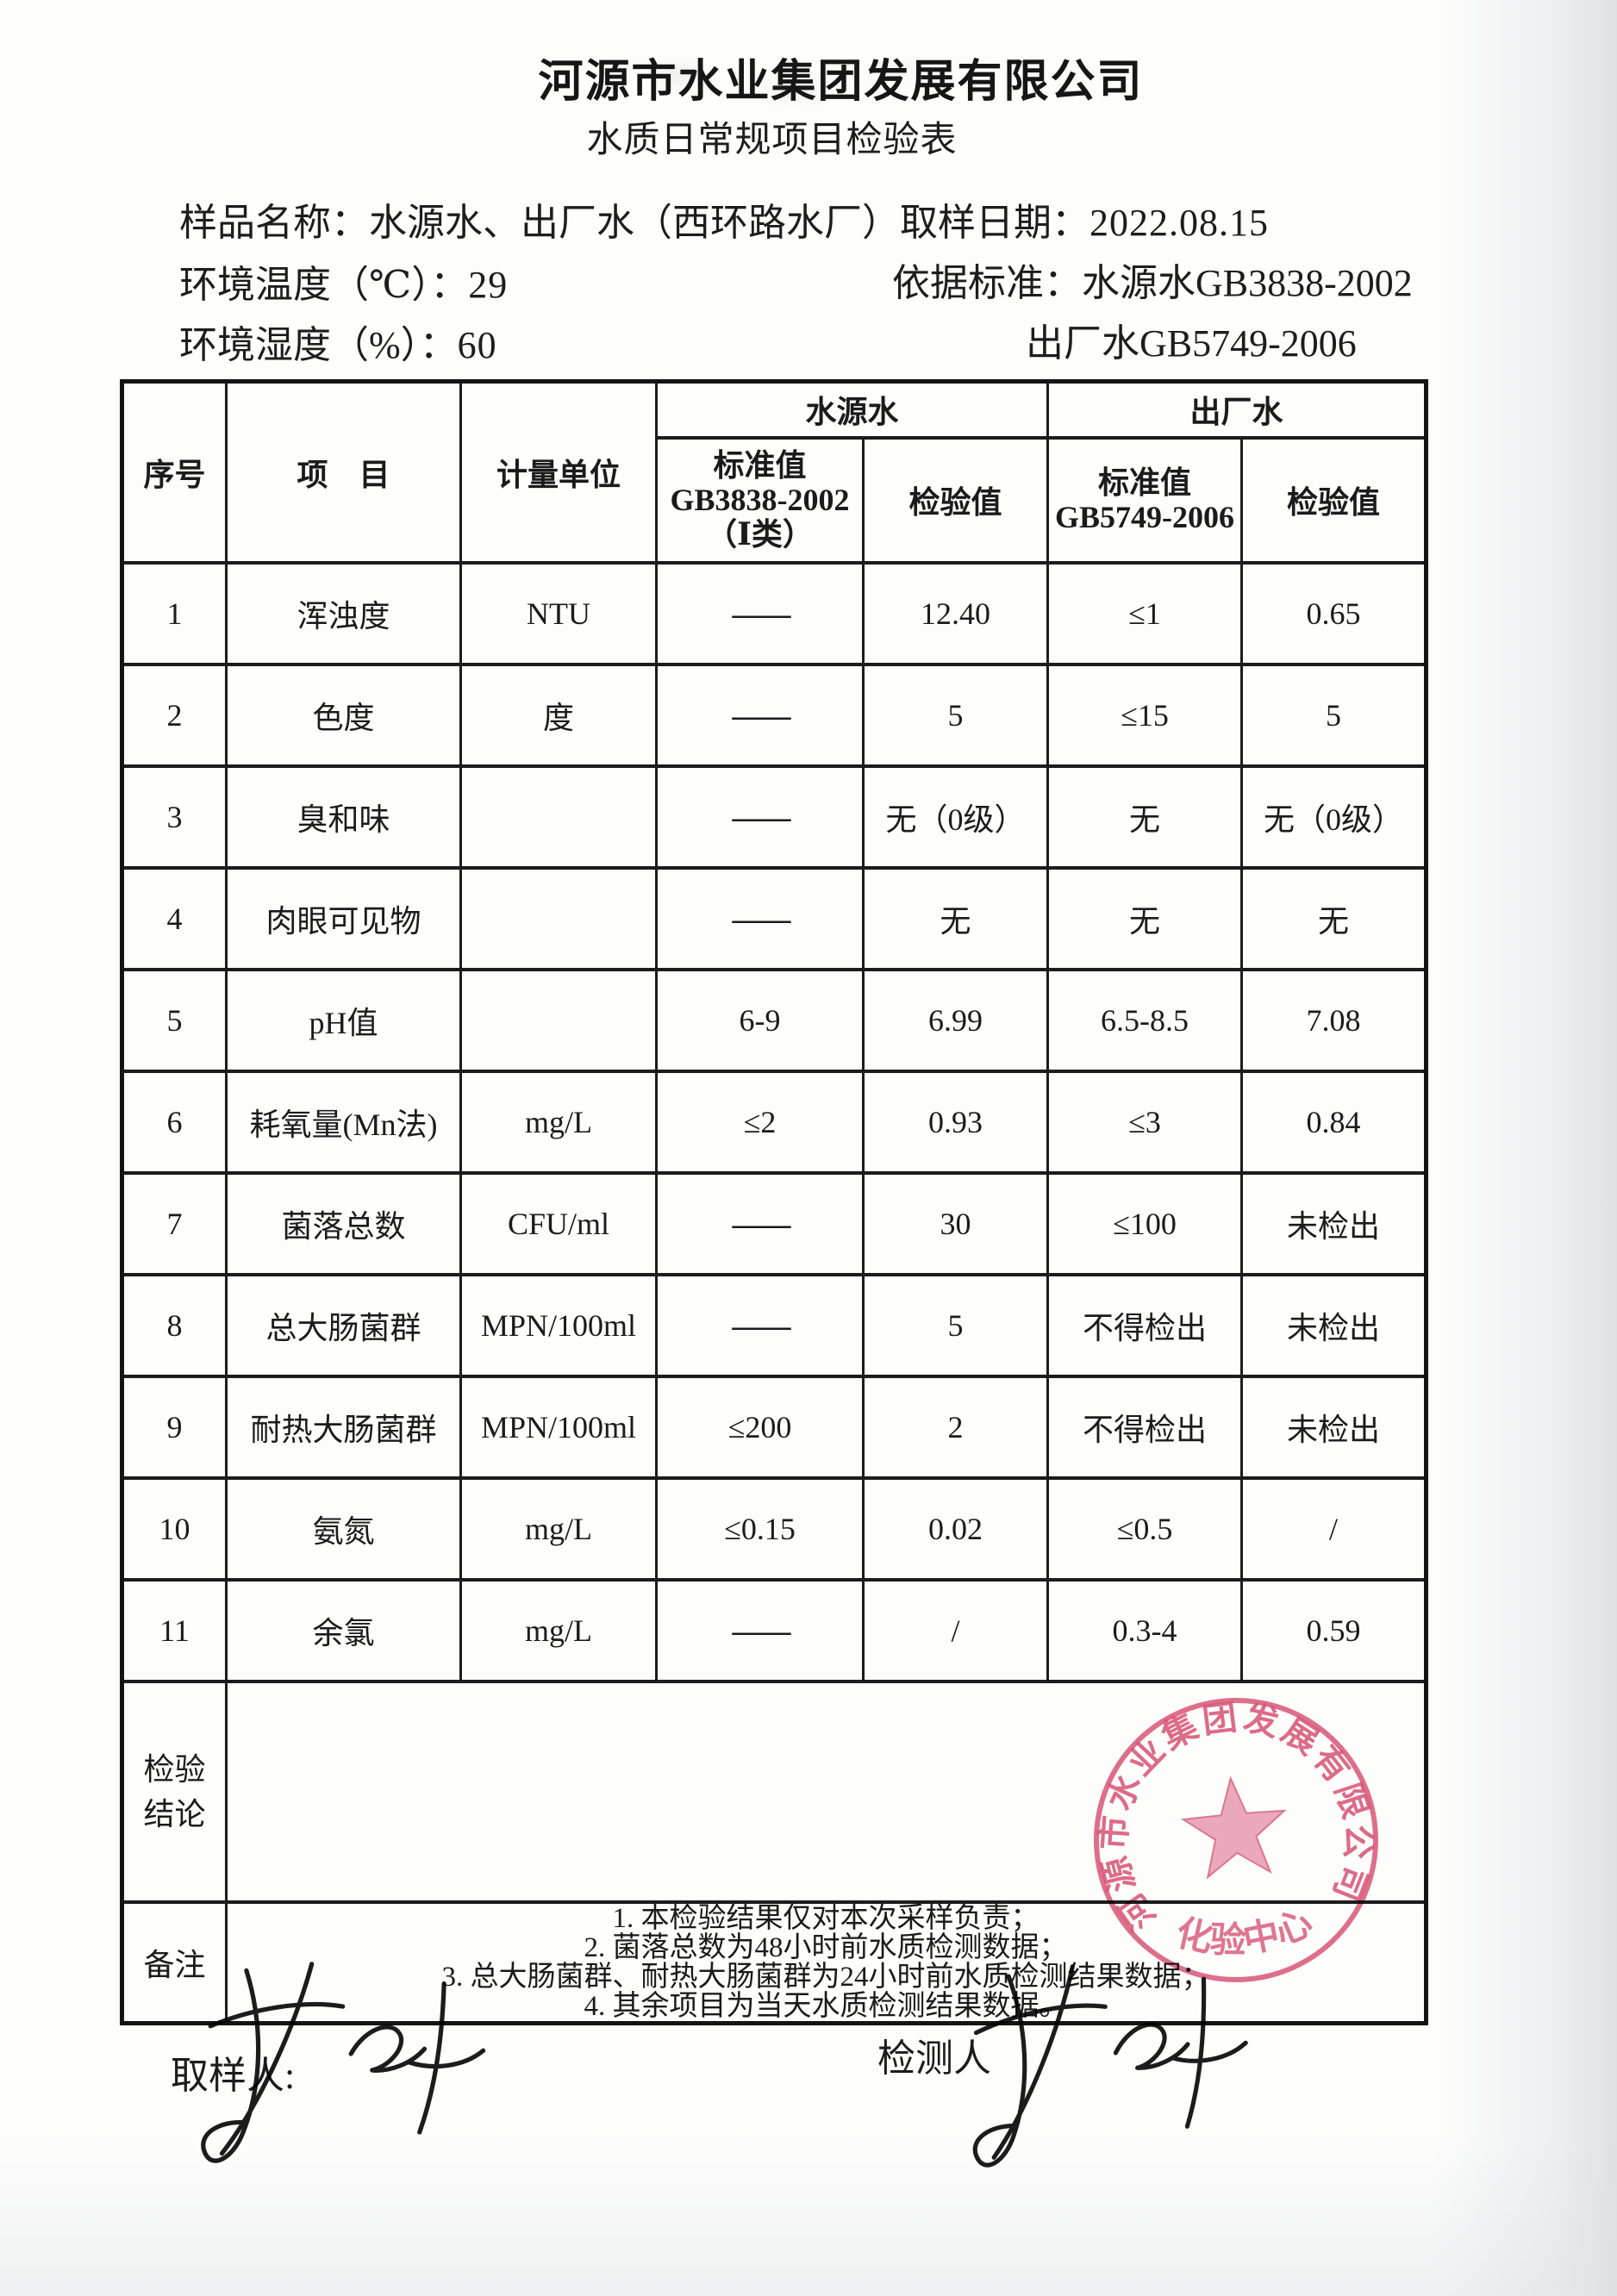 The height and width of the screenshot is (2296, 1617). Describe the element at coordinates (477, 345) in the screenshot. I see `env-humidity-value: 60` at that location.